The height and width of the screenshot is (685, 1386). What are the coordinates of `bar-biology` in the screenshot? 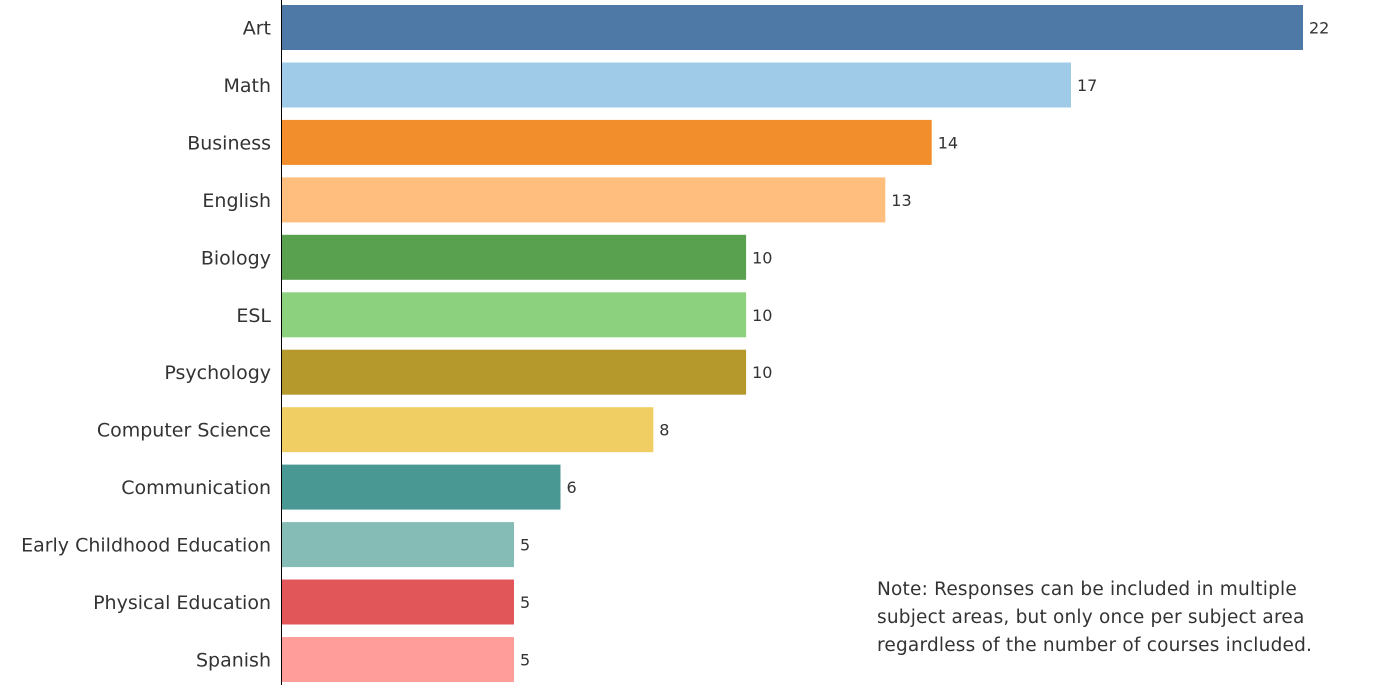 It's located at (514, 257).